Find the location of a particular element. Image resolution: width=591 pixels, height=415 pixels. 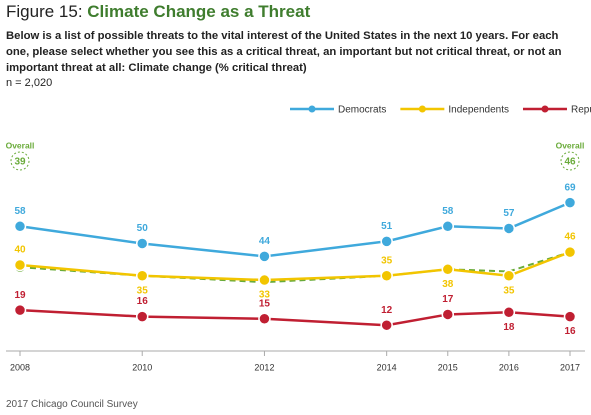

x-tick-label: 2012 is located at coordinates (264, 367).